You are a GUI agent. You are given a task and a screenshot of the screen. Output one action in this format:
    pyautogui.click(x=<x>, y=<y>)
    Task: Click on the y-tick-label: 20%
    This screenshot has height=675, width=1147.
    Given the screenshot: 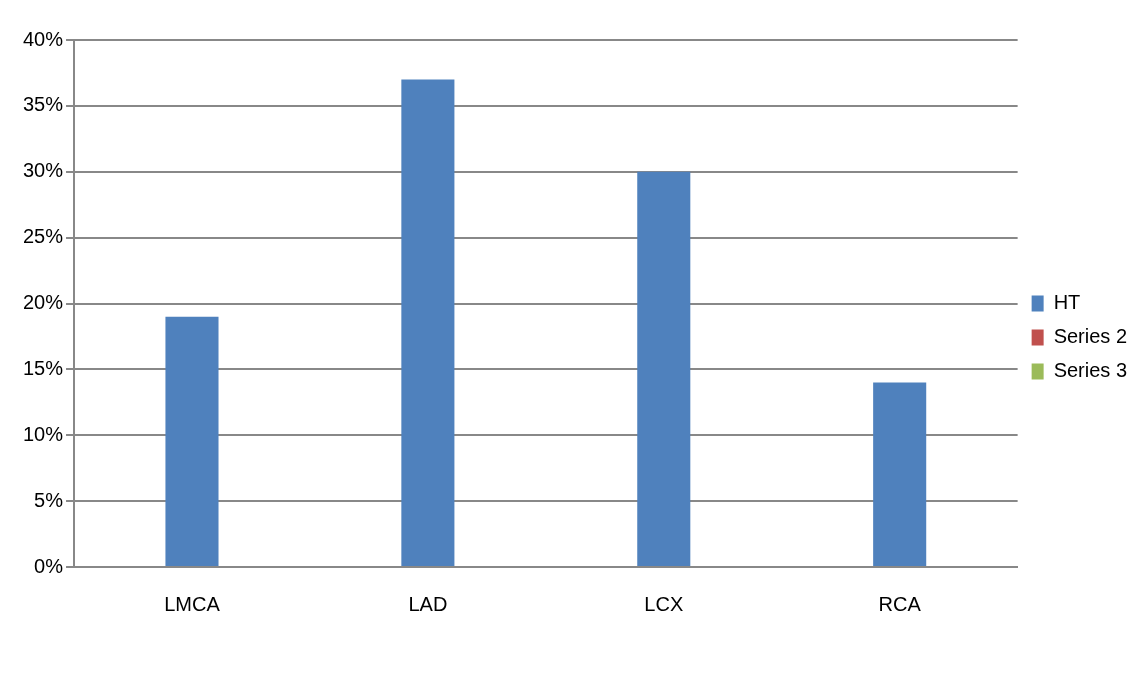 What is the action you would take?
    pyautogui.click(x=43, y=302)
    